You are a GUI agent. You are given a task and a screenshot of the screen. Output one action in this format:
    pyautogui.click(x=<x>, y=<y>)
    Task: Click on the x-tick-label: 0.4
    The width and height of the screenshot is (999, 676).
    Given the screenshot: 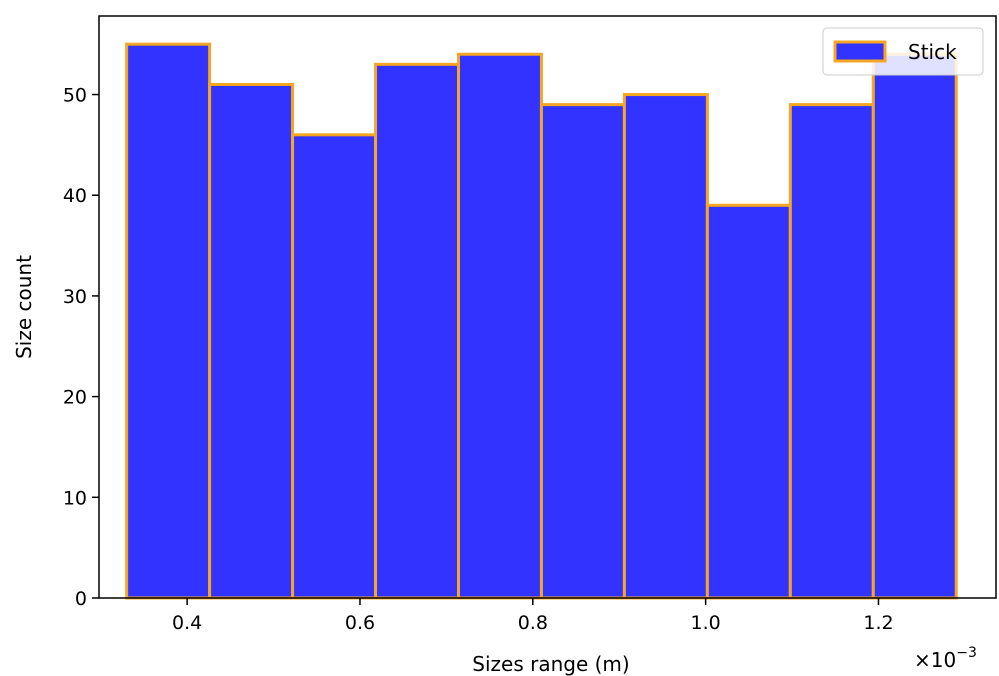 What is the action you would take?
    pyautogui.click(x=187, y=623)
    